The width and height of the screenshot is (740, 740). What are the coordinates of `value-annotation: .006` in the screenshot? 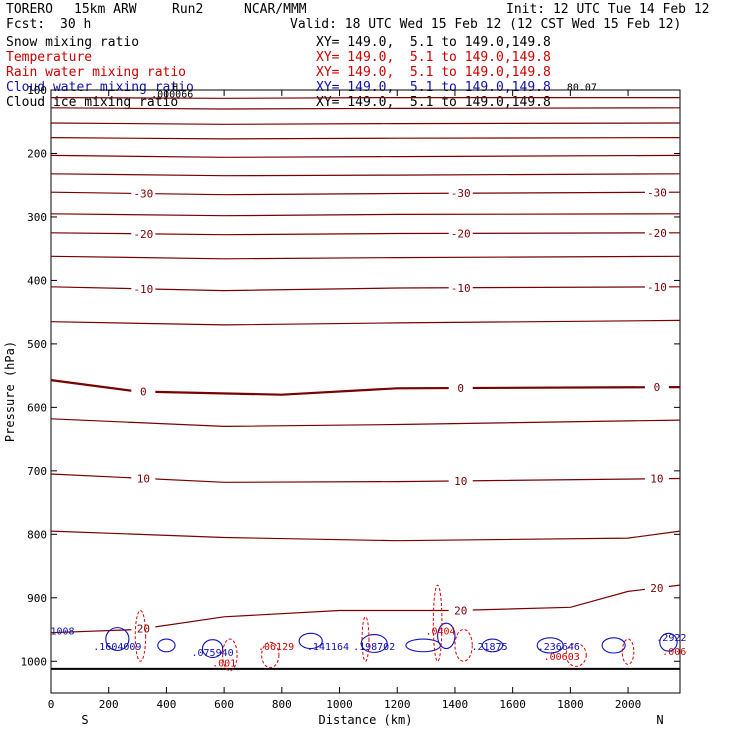 It's located at (674, 652).